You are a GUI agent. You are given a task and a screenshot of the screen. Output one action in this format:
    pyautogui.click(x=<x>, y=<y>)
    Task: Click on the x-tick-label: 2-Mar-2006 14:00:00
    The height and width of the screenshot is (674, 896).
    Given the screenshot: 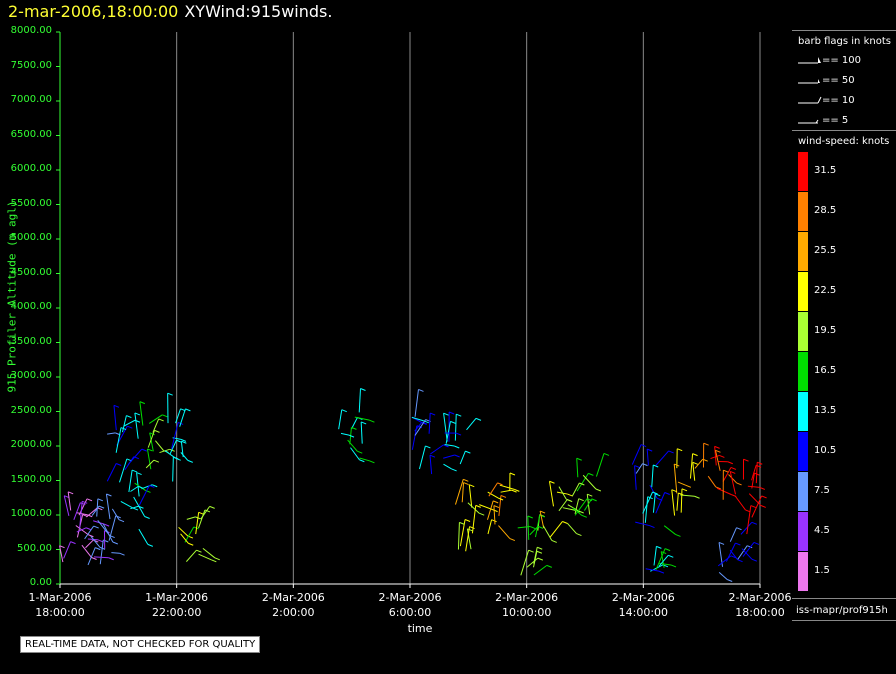 What is the action you would take?
    pyautogui.click(x=643, y=605)
    